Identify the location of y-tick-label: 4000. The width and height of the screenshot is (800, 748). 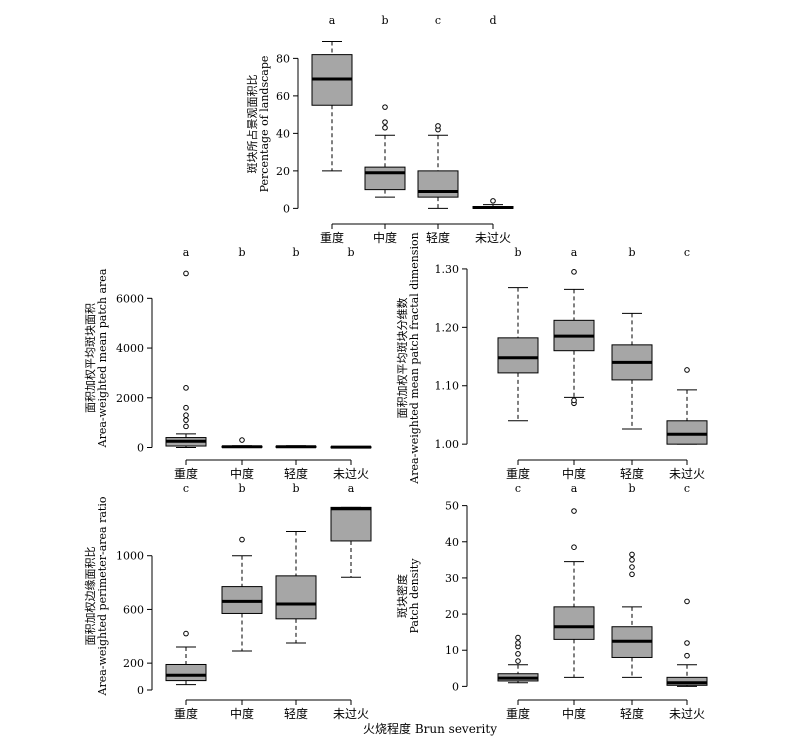
(130, 348).